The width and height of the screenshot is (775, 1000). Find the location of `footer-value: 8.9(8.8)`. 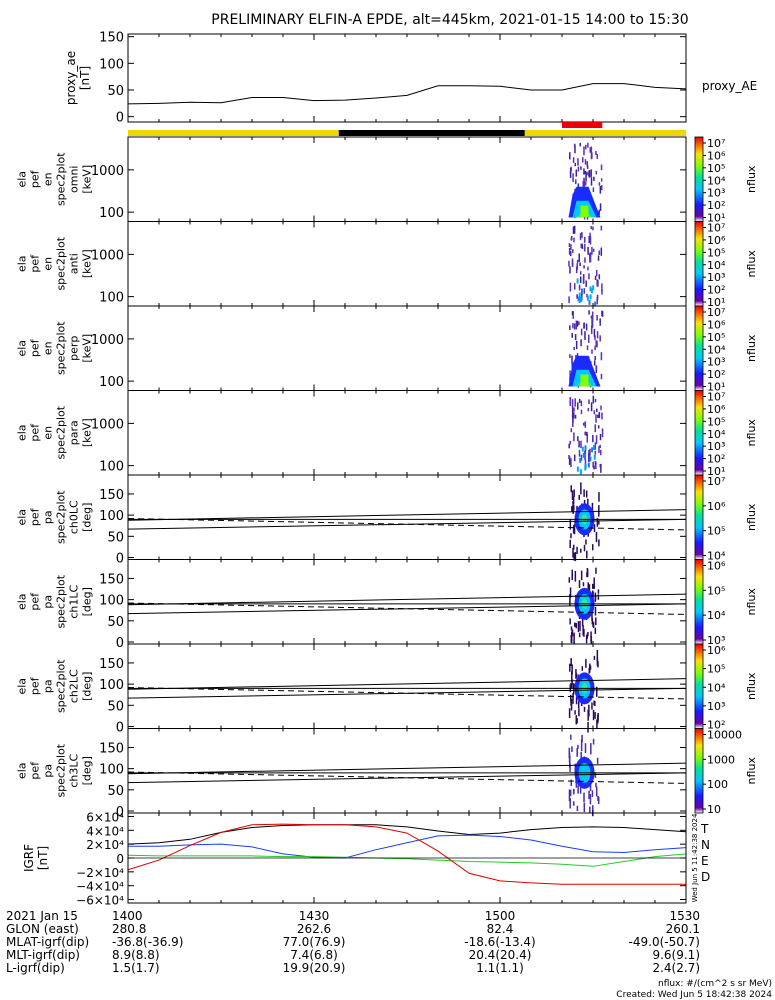

footer-value: 8.9(8.8) is located at coordinates (136, 955).